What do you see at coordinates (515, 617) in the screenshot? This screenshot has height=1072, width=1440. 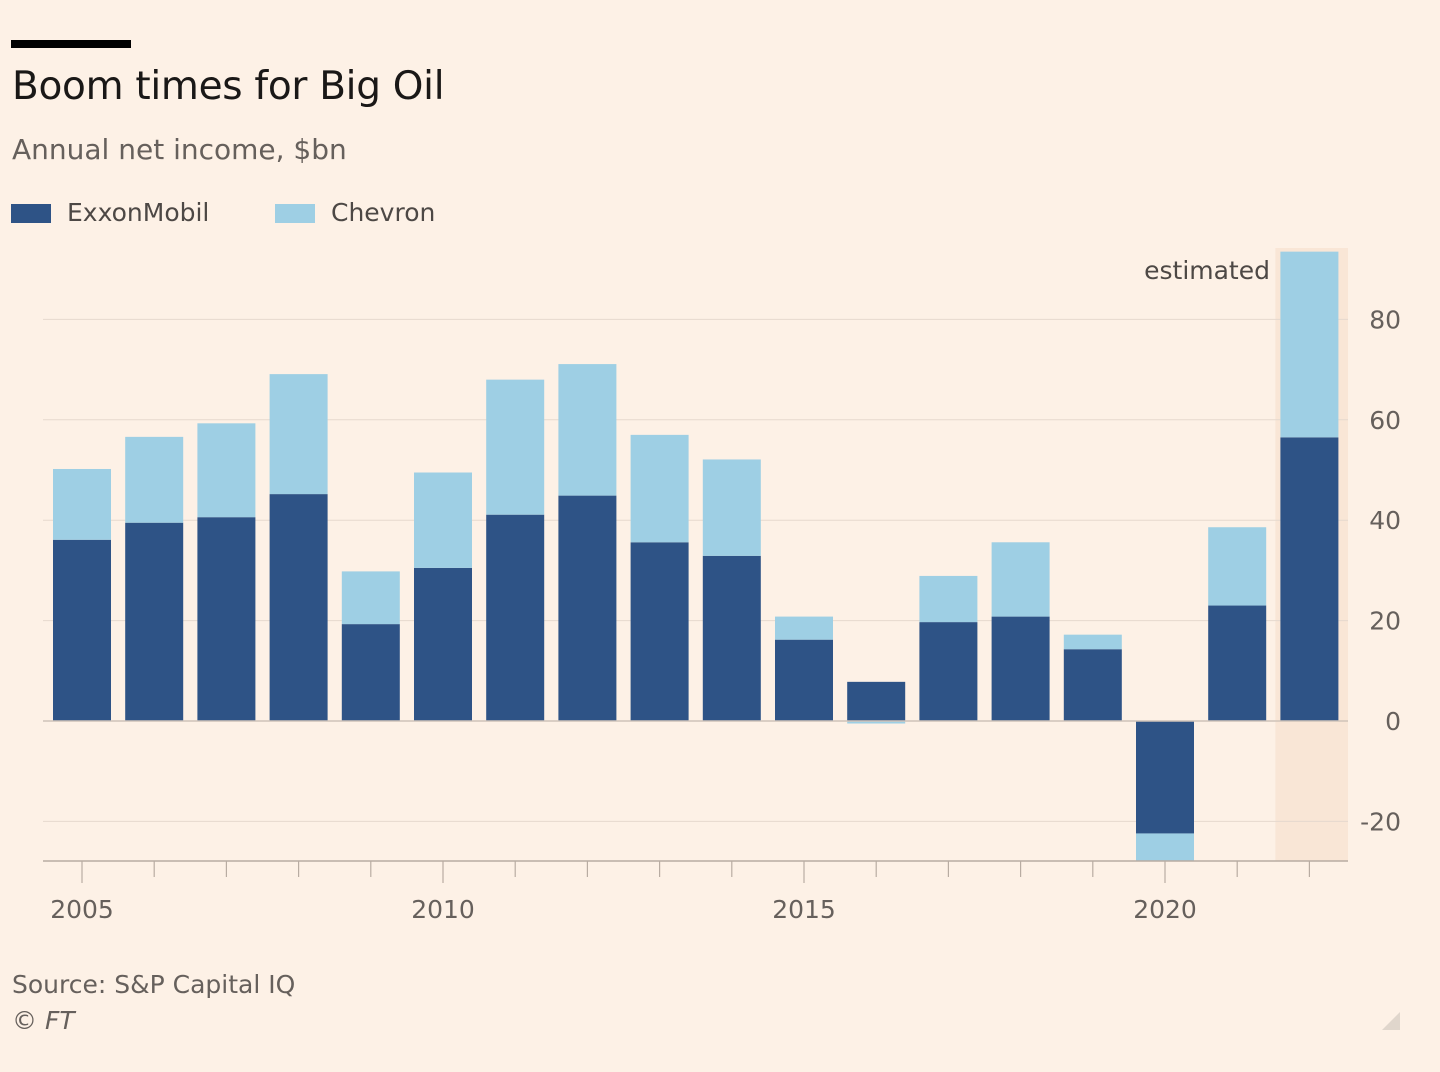 I see `bar-exxonmobil-2011` at bounding box center [515, 617].